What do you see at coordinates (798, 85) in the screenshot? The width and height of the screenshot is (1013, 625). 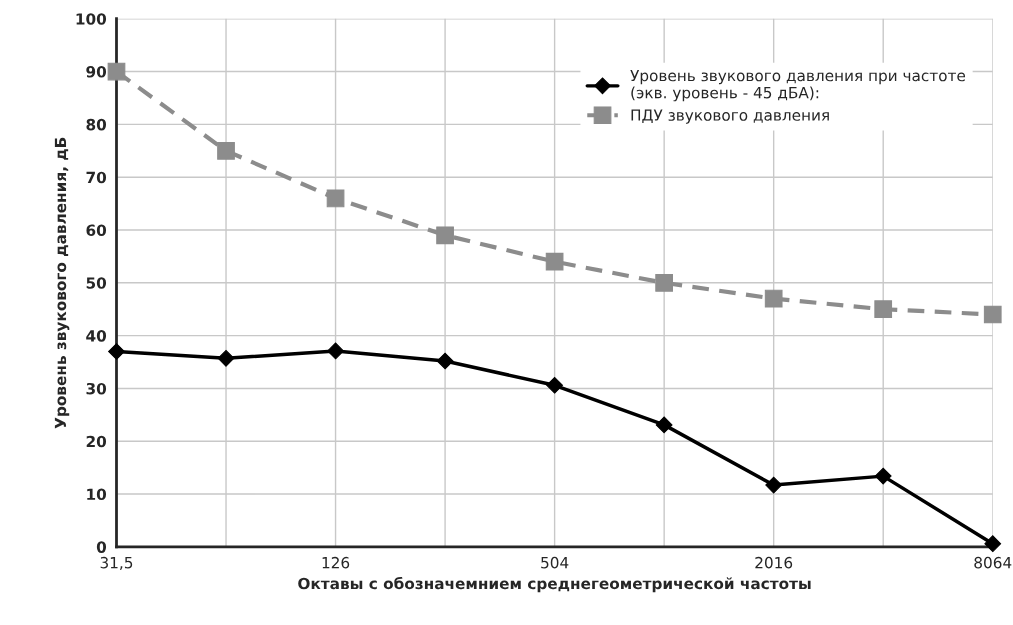 I see `legend-label: Уровень звукового давления при частоте (экв. уровень - 45 дБА):` at bounding box center [798, 85].